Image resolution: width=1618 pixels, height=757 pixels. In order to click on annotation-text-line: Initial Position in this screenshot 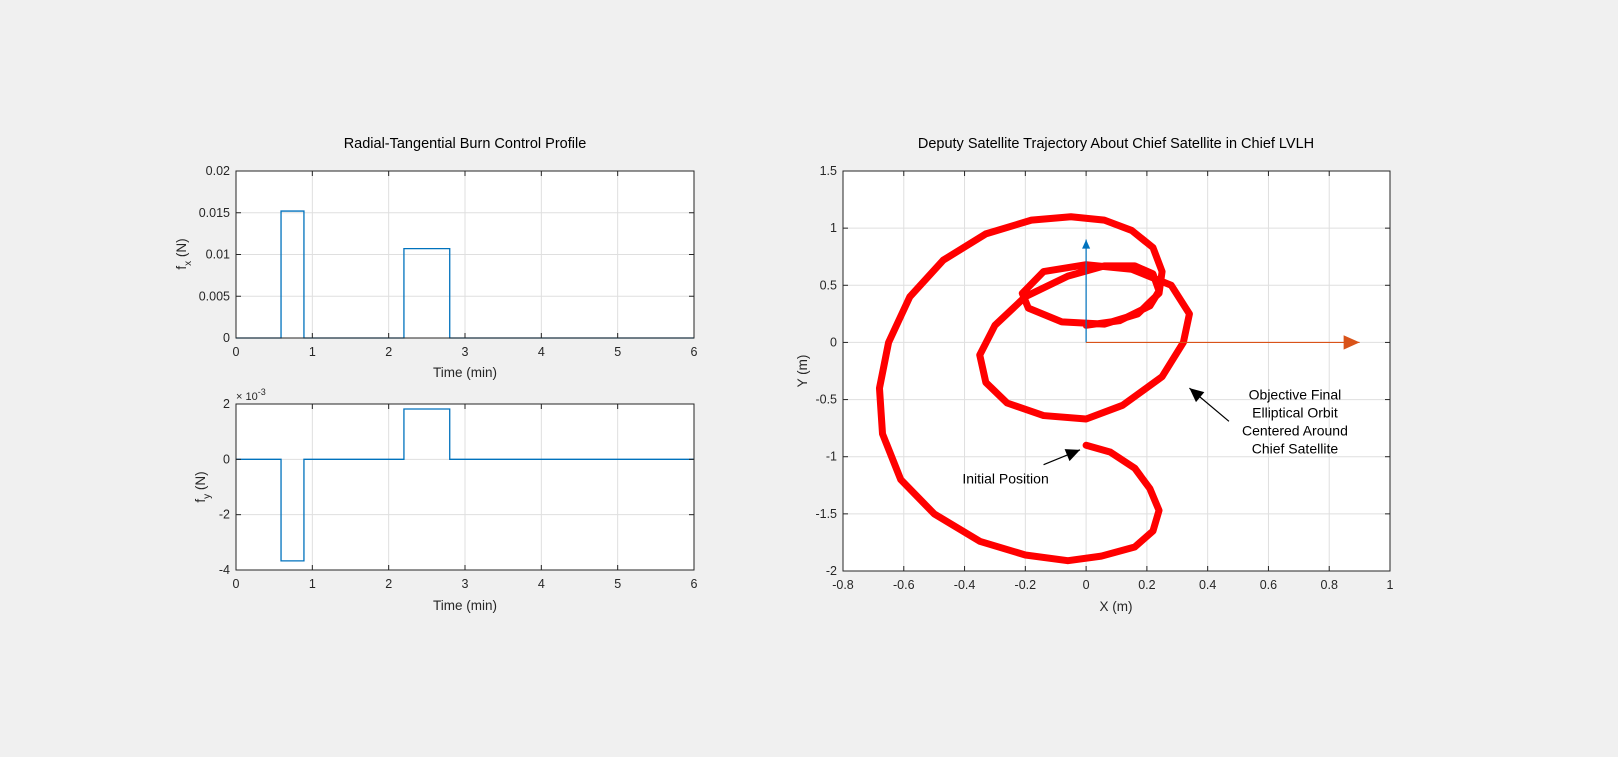, I will do `click(1005, 479)`.